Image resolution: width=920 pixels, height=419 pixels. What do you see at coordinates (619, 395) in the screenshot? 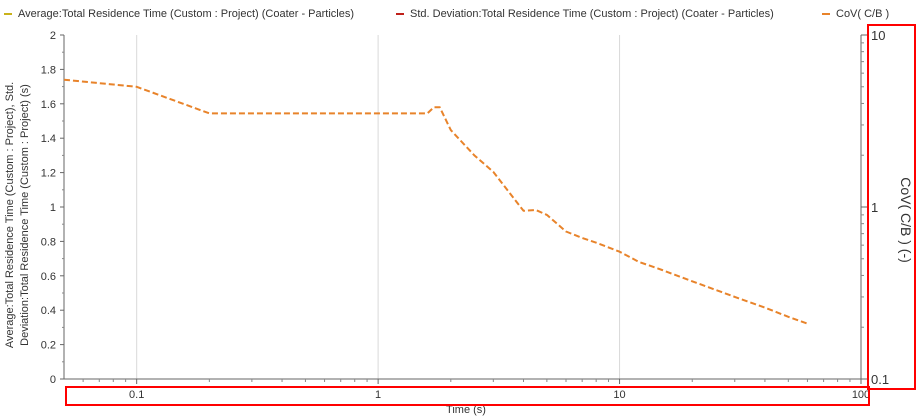
I see `x-tick-label: 10` at bounding box center [619, 395].